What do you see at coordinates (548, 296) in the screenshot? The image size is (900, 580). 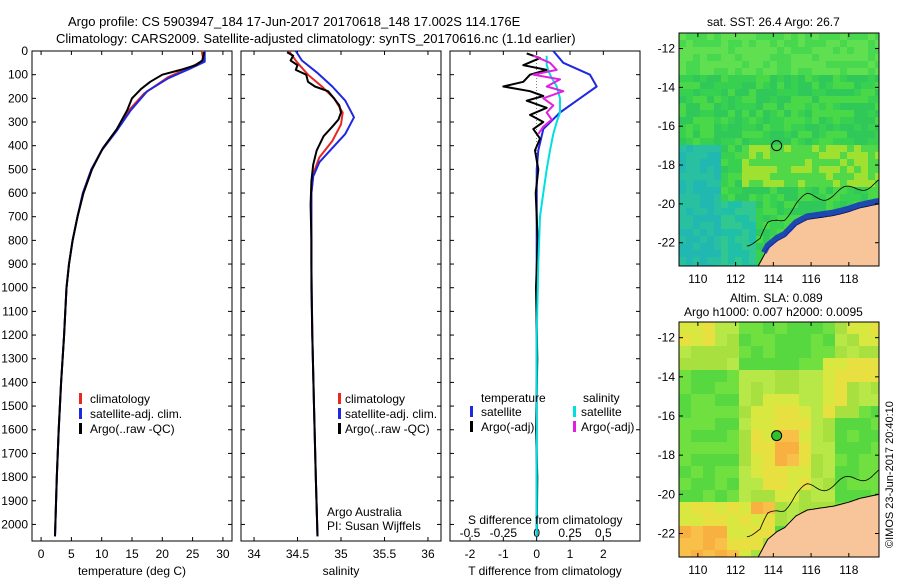 I see `series-line-salinity-satellite` at bounding box center [548, 296].